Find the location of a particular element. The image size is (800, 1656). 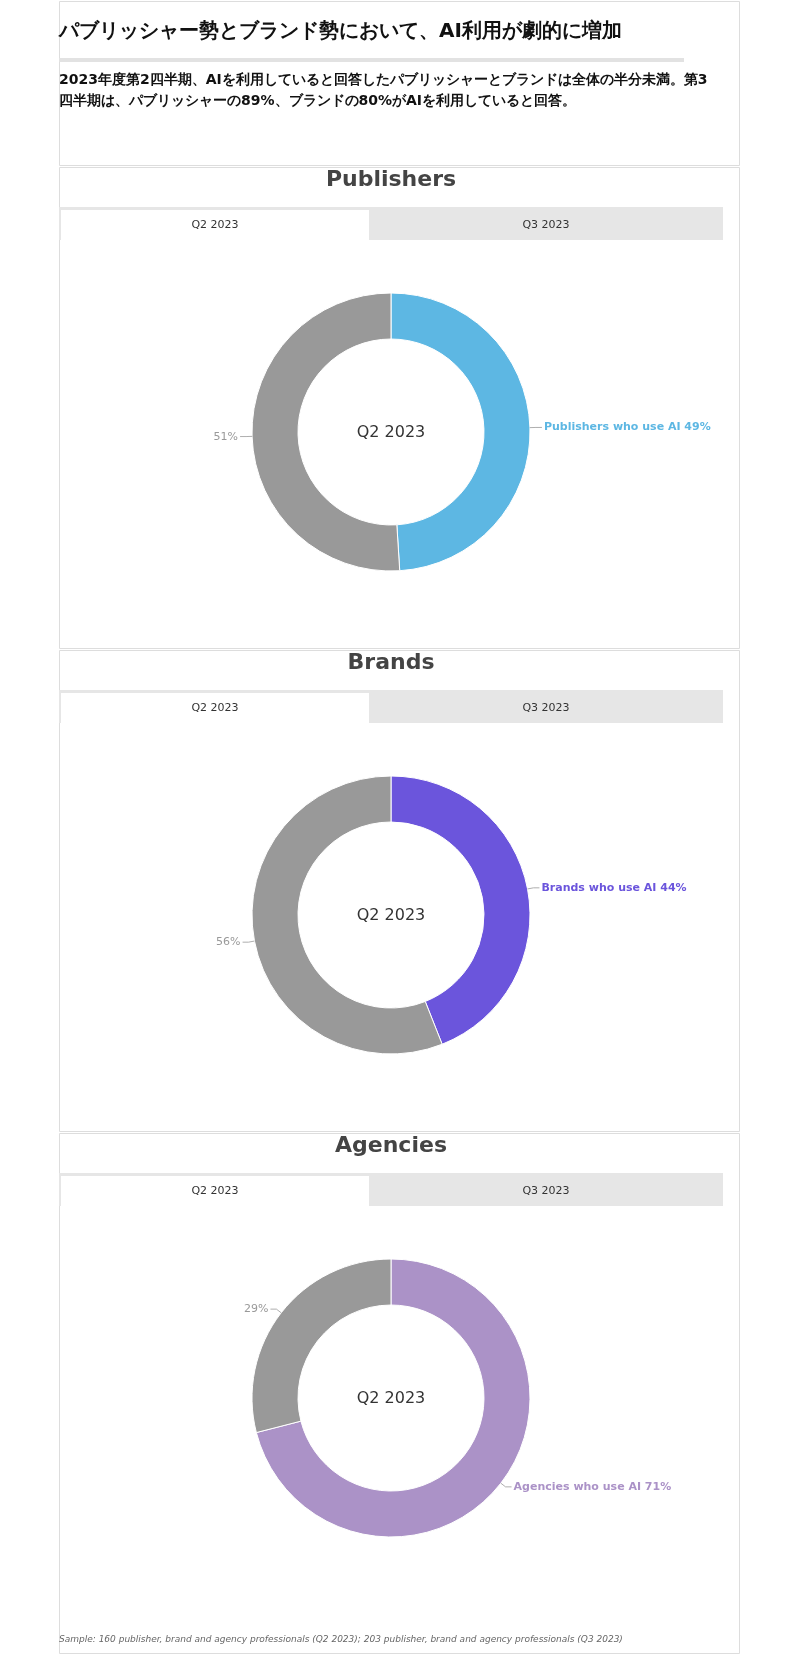

slice-label: Brands who use AI 44% is located at coordinates (614, 887).